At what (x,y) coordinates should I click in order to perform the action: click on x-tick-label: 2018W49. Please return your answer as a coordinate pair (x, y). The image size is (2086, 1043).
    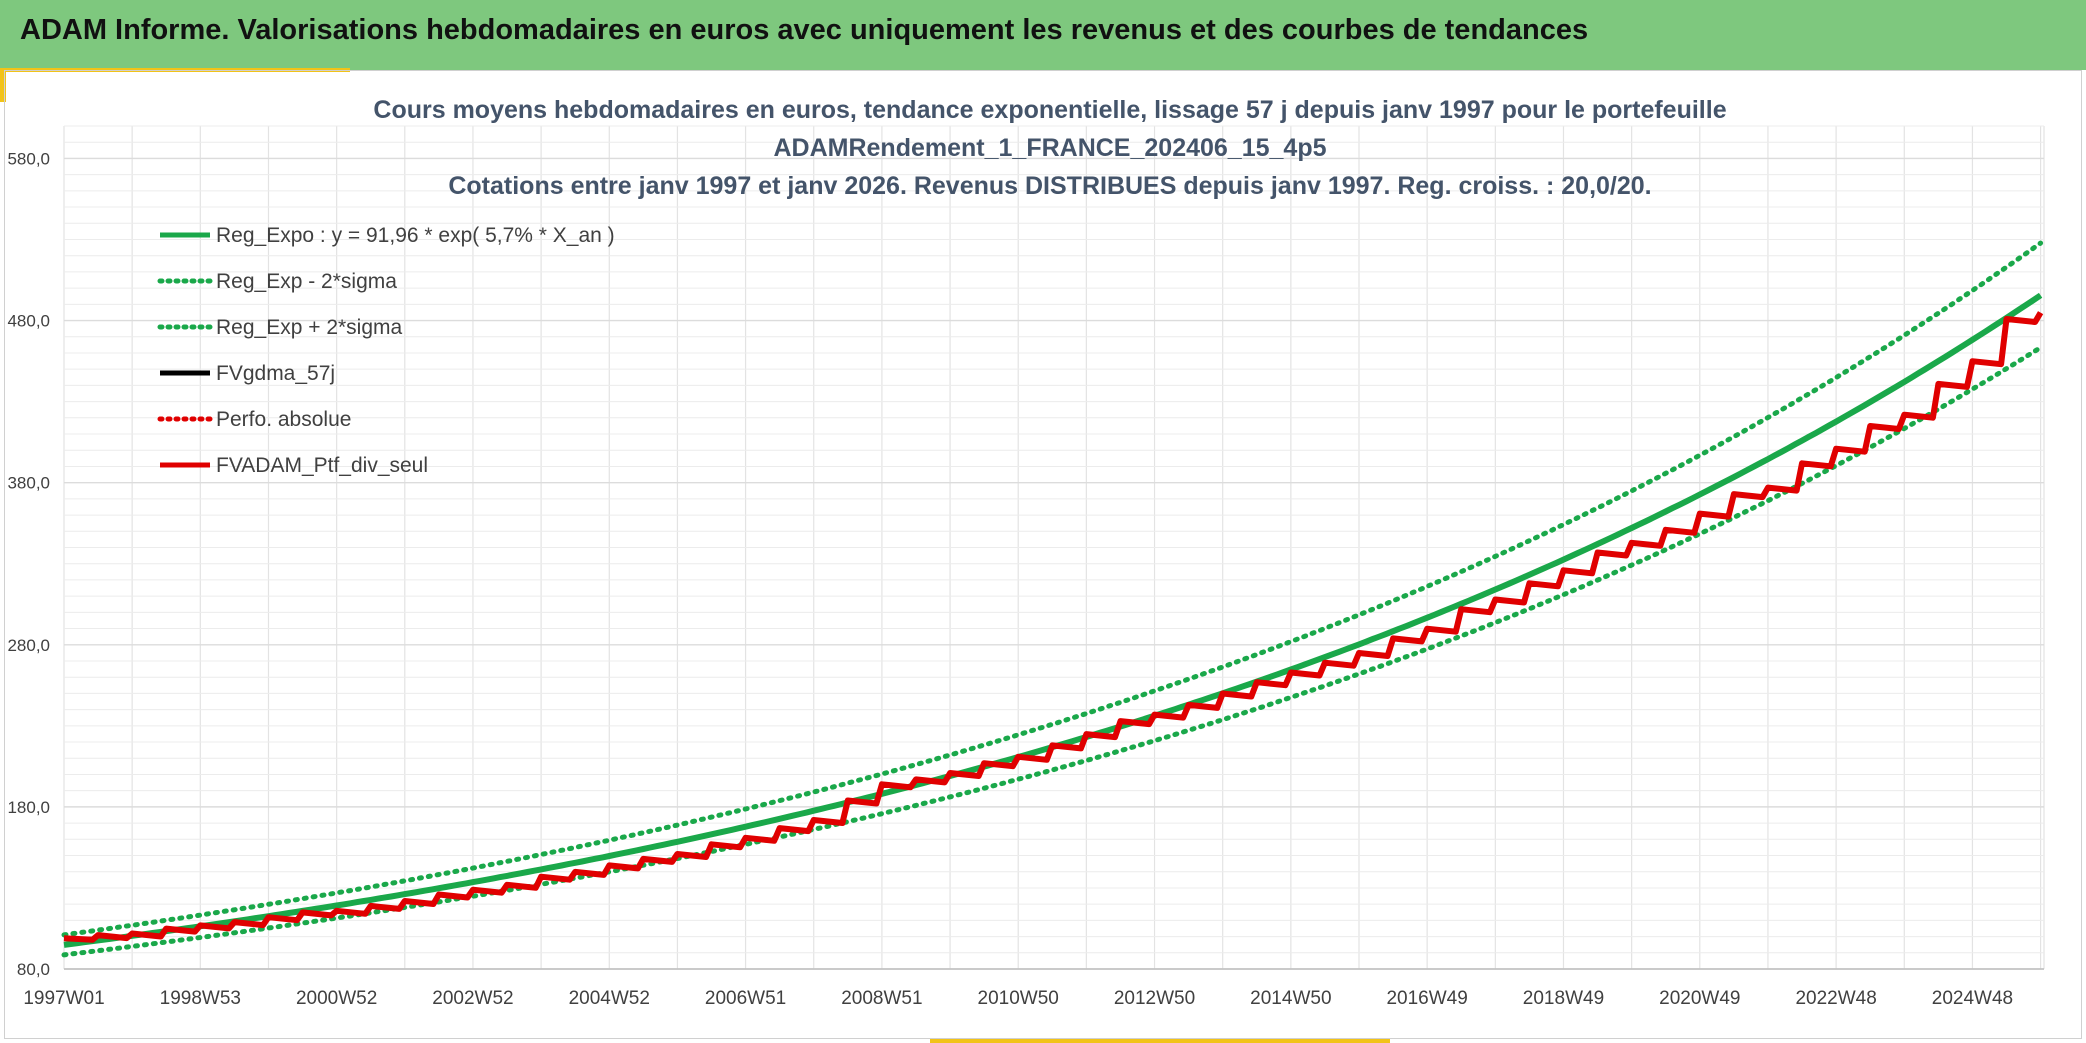
    Looking at the image, I should click on (1563, 998).